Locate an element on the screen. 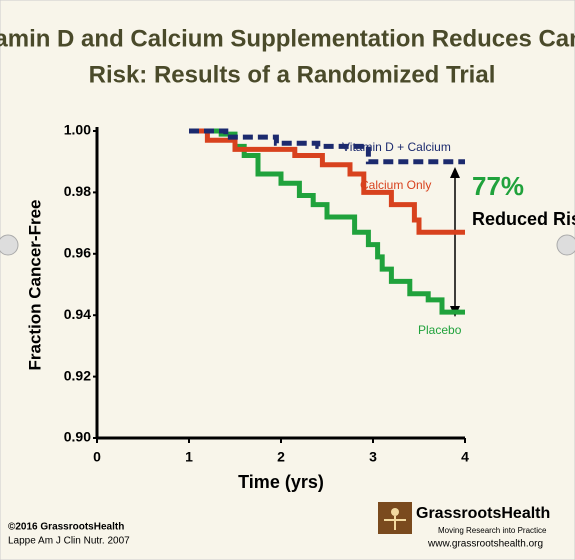 The height and width of the screenshot is (560, 575). annotation-percent: 77% is located at coordinates (498, 186).